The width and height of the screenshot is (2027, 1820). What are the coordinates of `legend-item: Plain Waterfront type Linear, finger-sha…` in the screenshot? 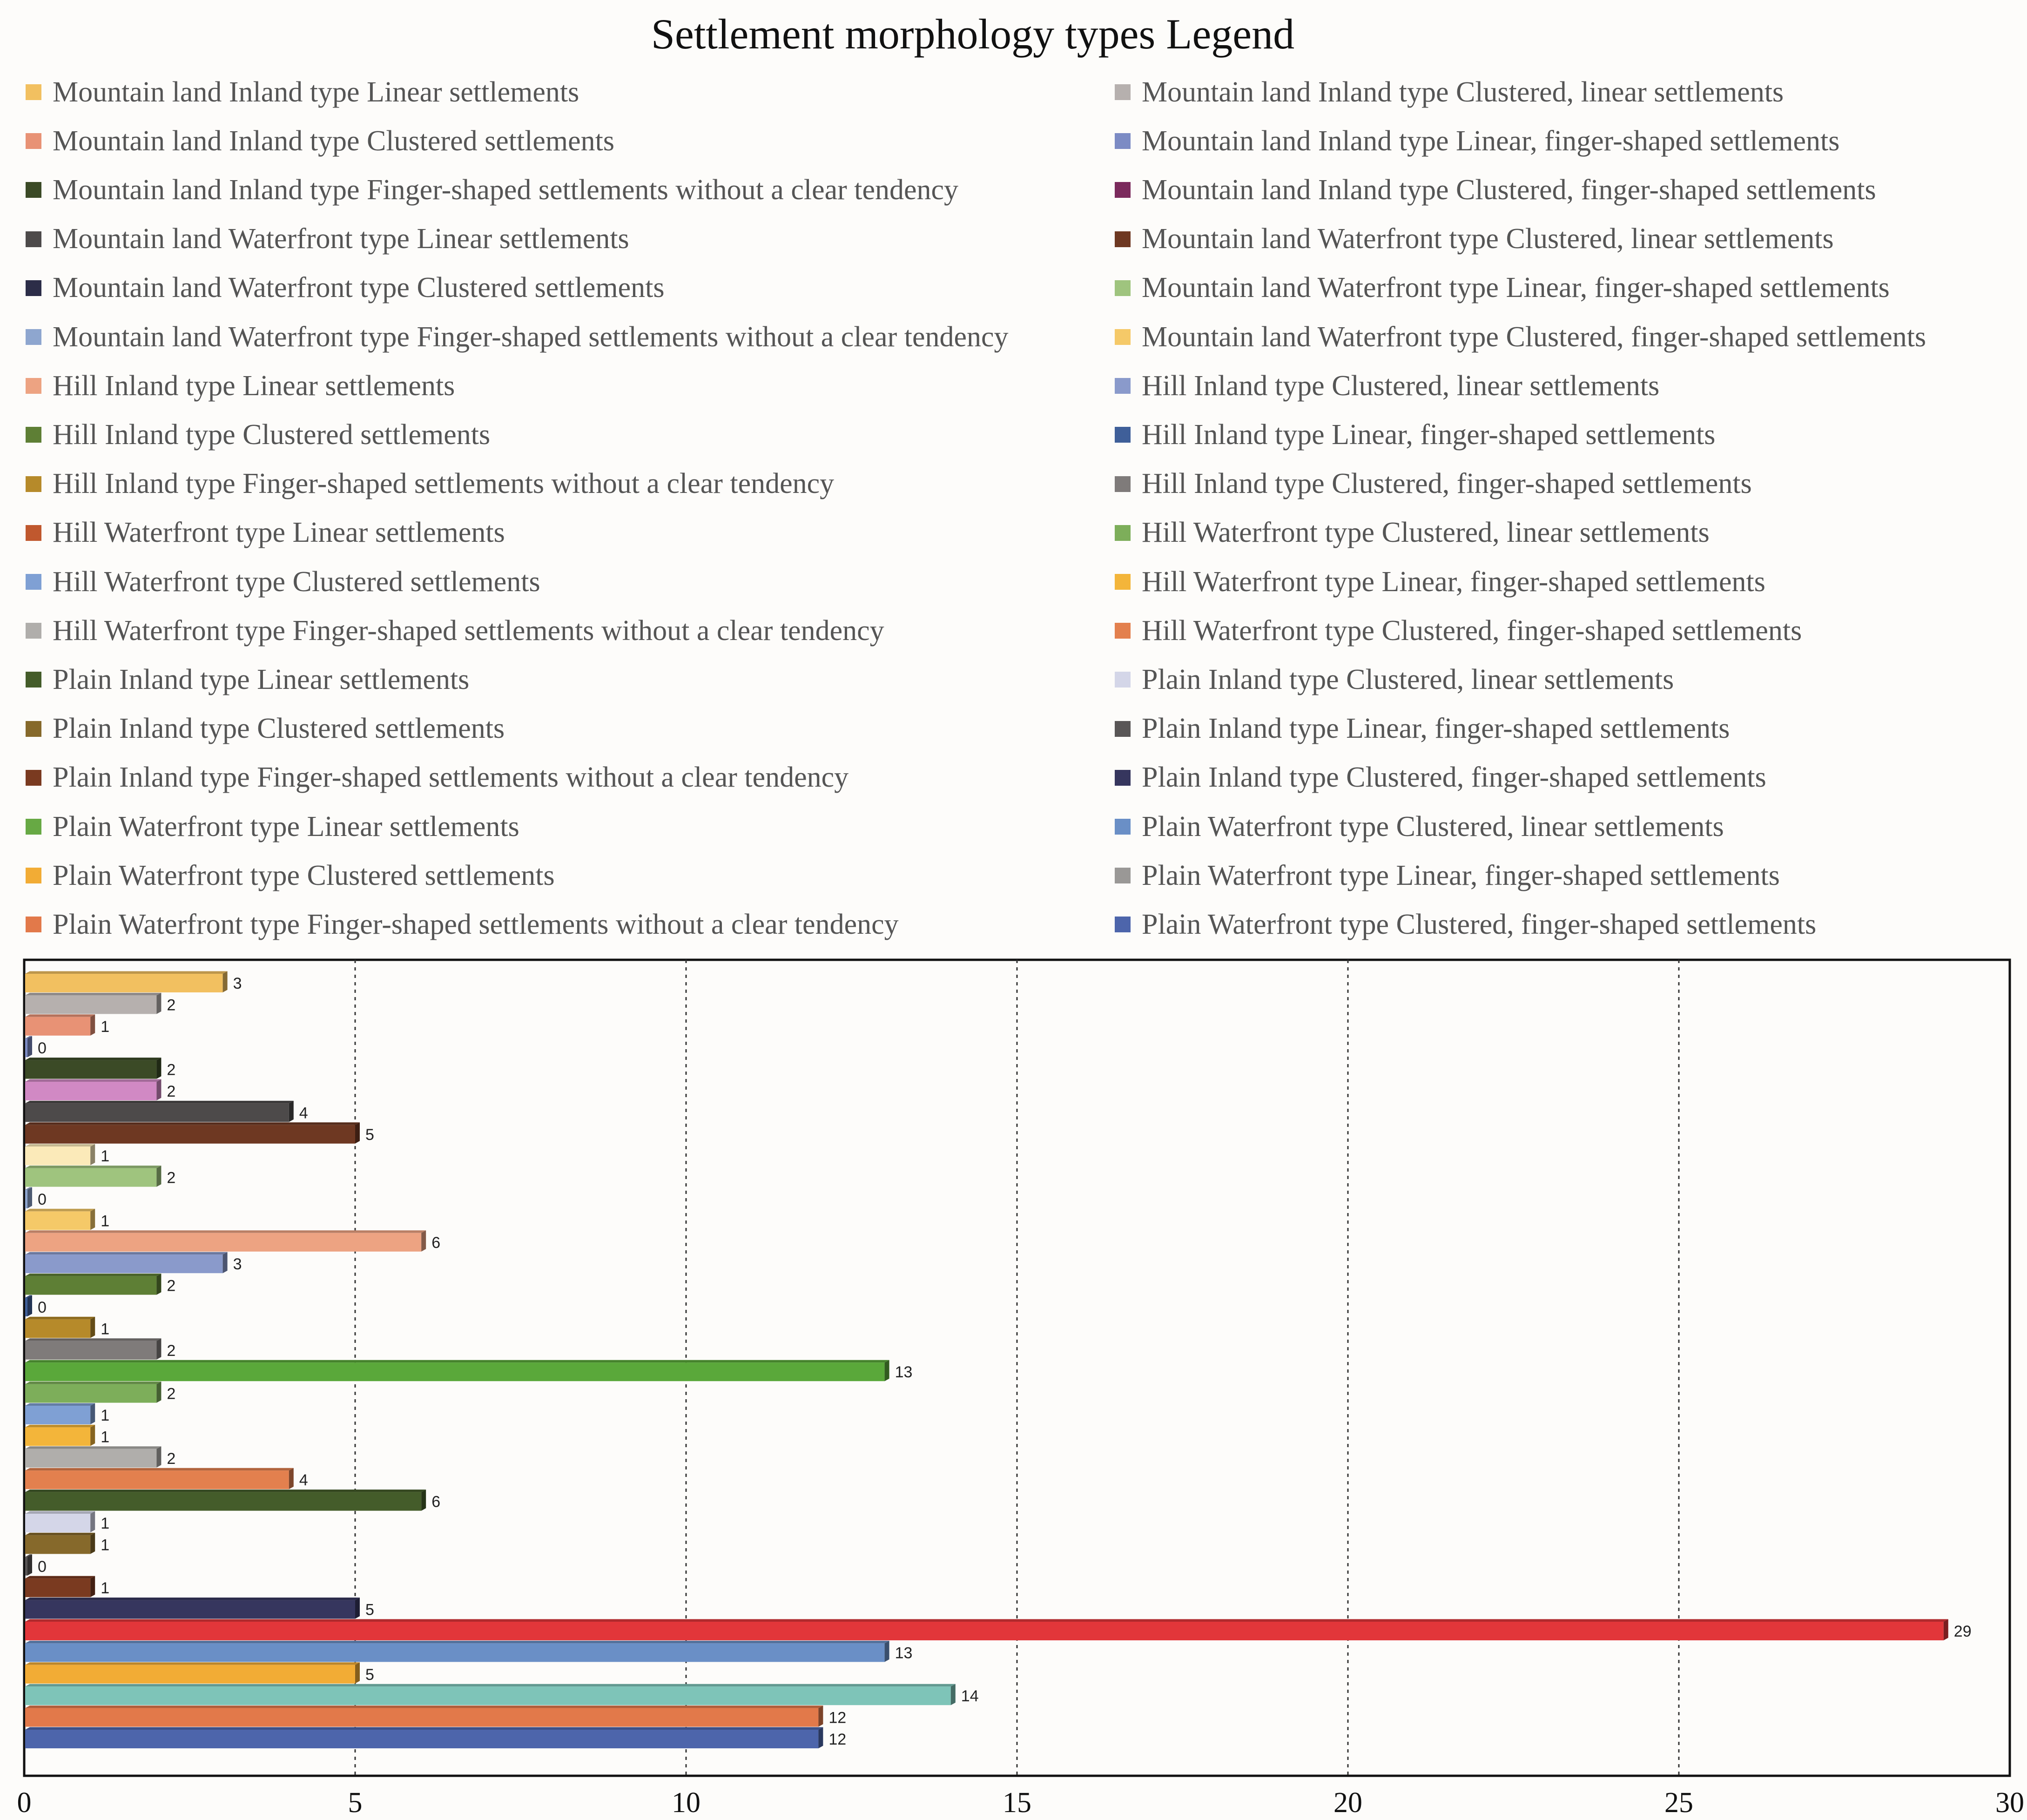 It's located at (1447, 875).